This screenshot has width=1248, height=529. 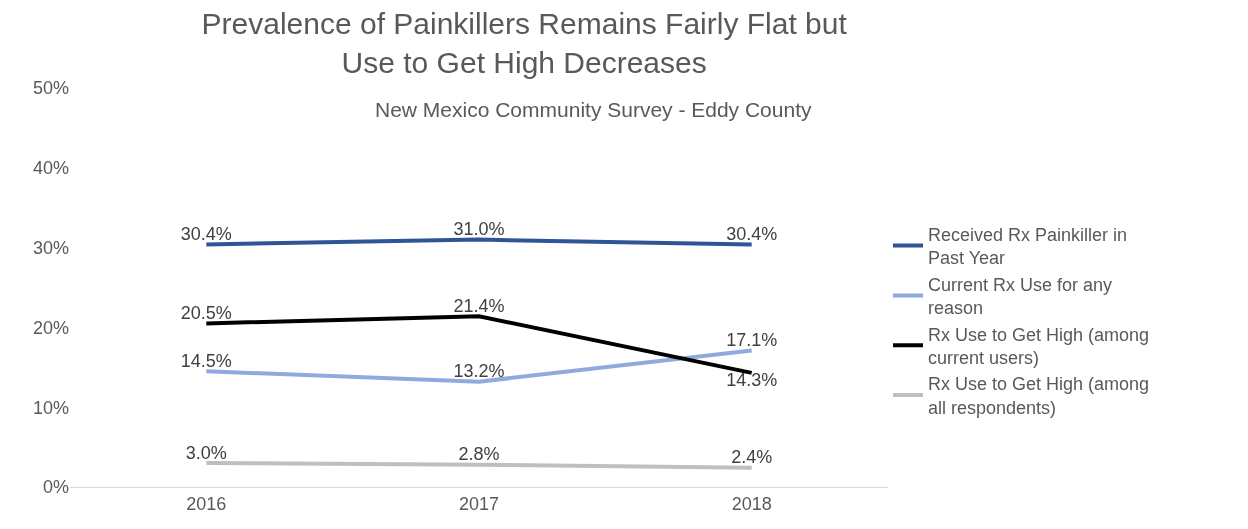 I want to click on data-label: 17.1%, so click(x=752, y=340).